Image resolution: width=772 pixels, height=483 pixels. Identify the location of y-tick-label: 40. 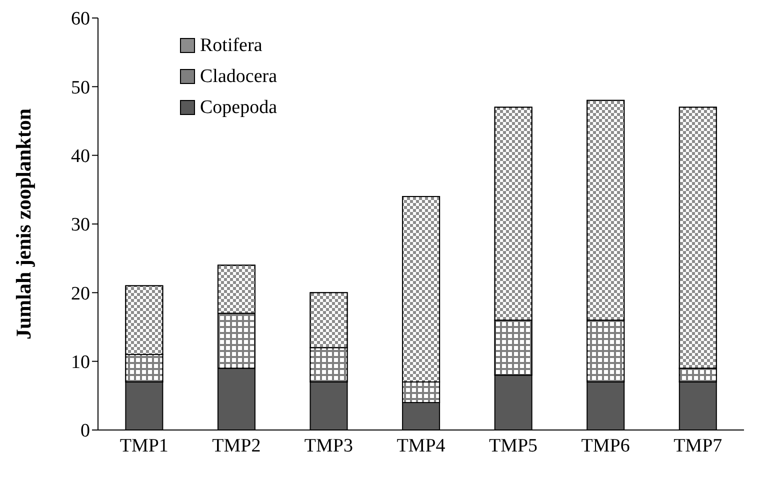
(80, 157).